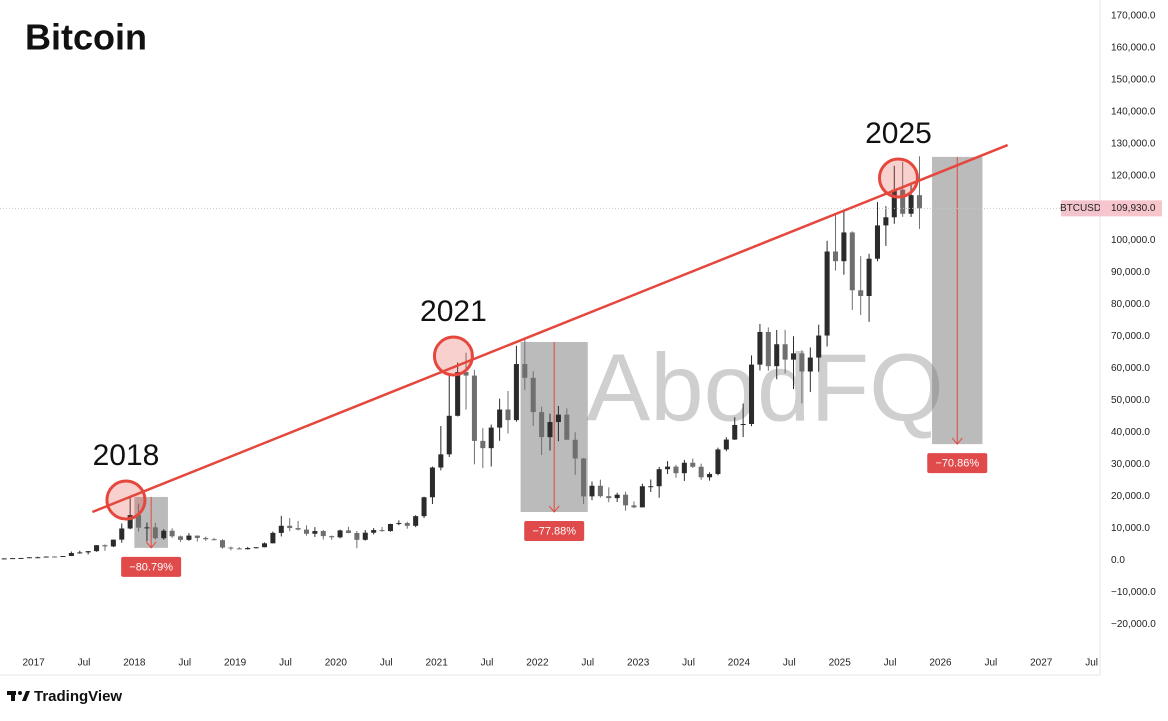 The height and width of the screenshot is (721, 1168). Describe the element at coordinates (18, 696) in the screenshot. I see `tradingview-logo` at that location.